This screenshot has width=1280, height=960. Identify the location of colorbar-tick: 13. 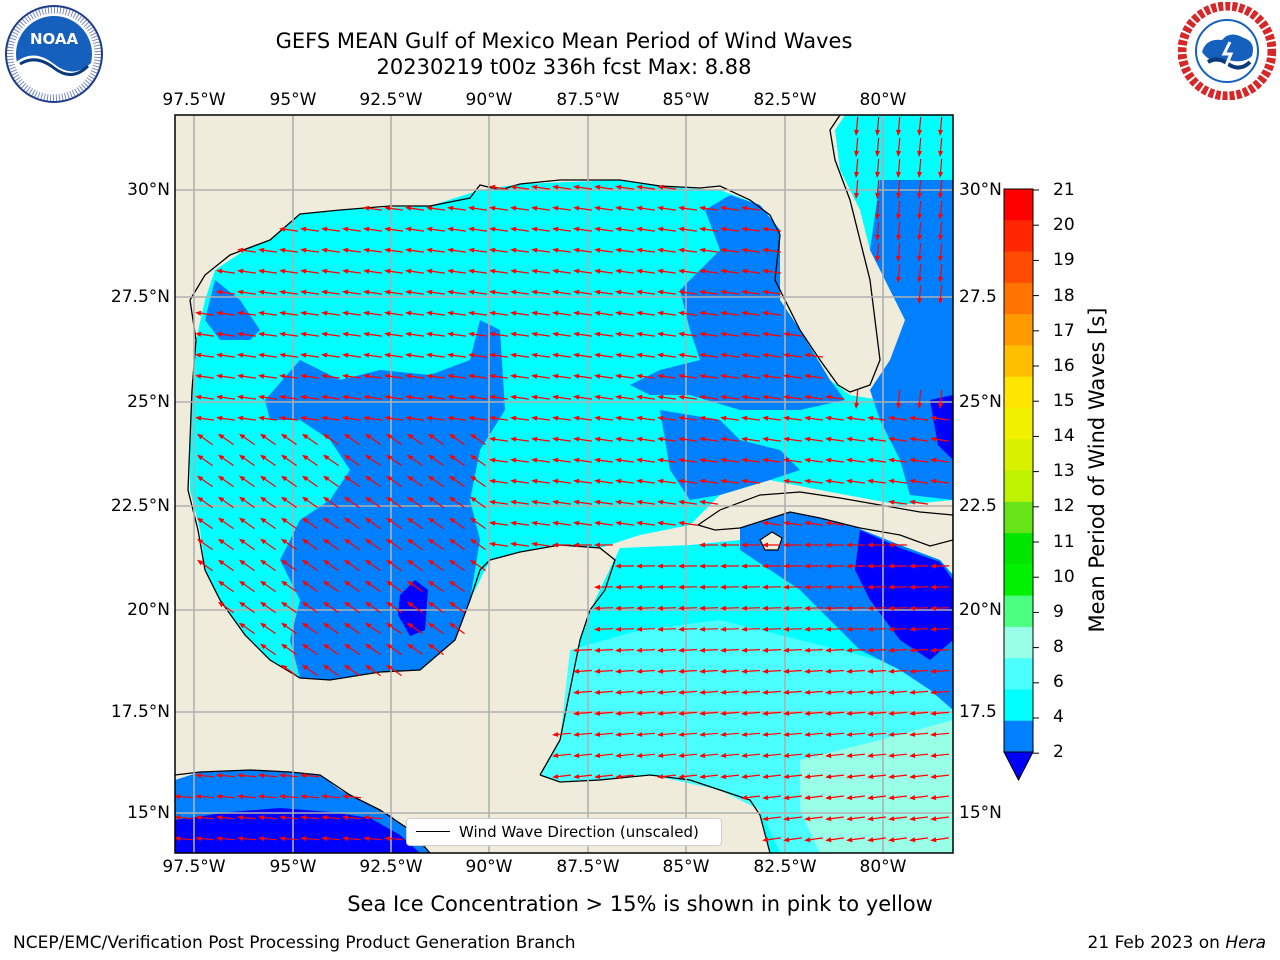
(1064, 471).